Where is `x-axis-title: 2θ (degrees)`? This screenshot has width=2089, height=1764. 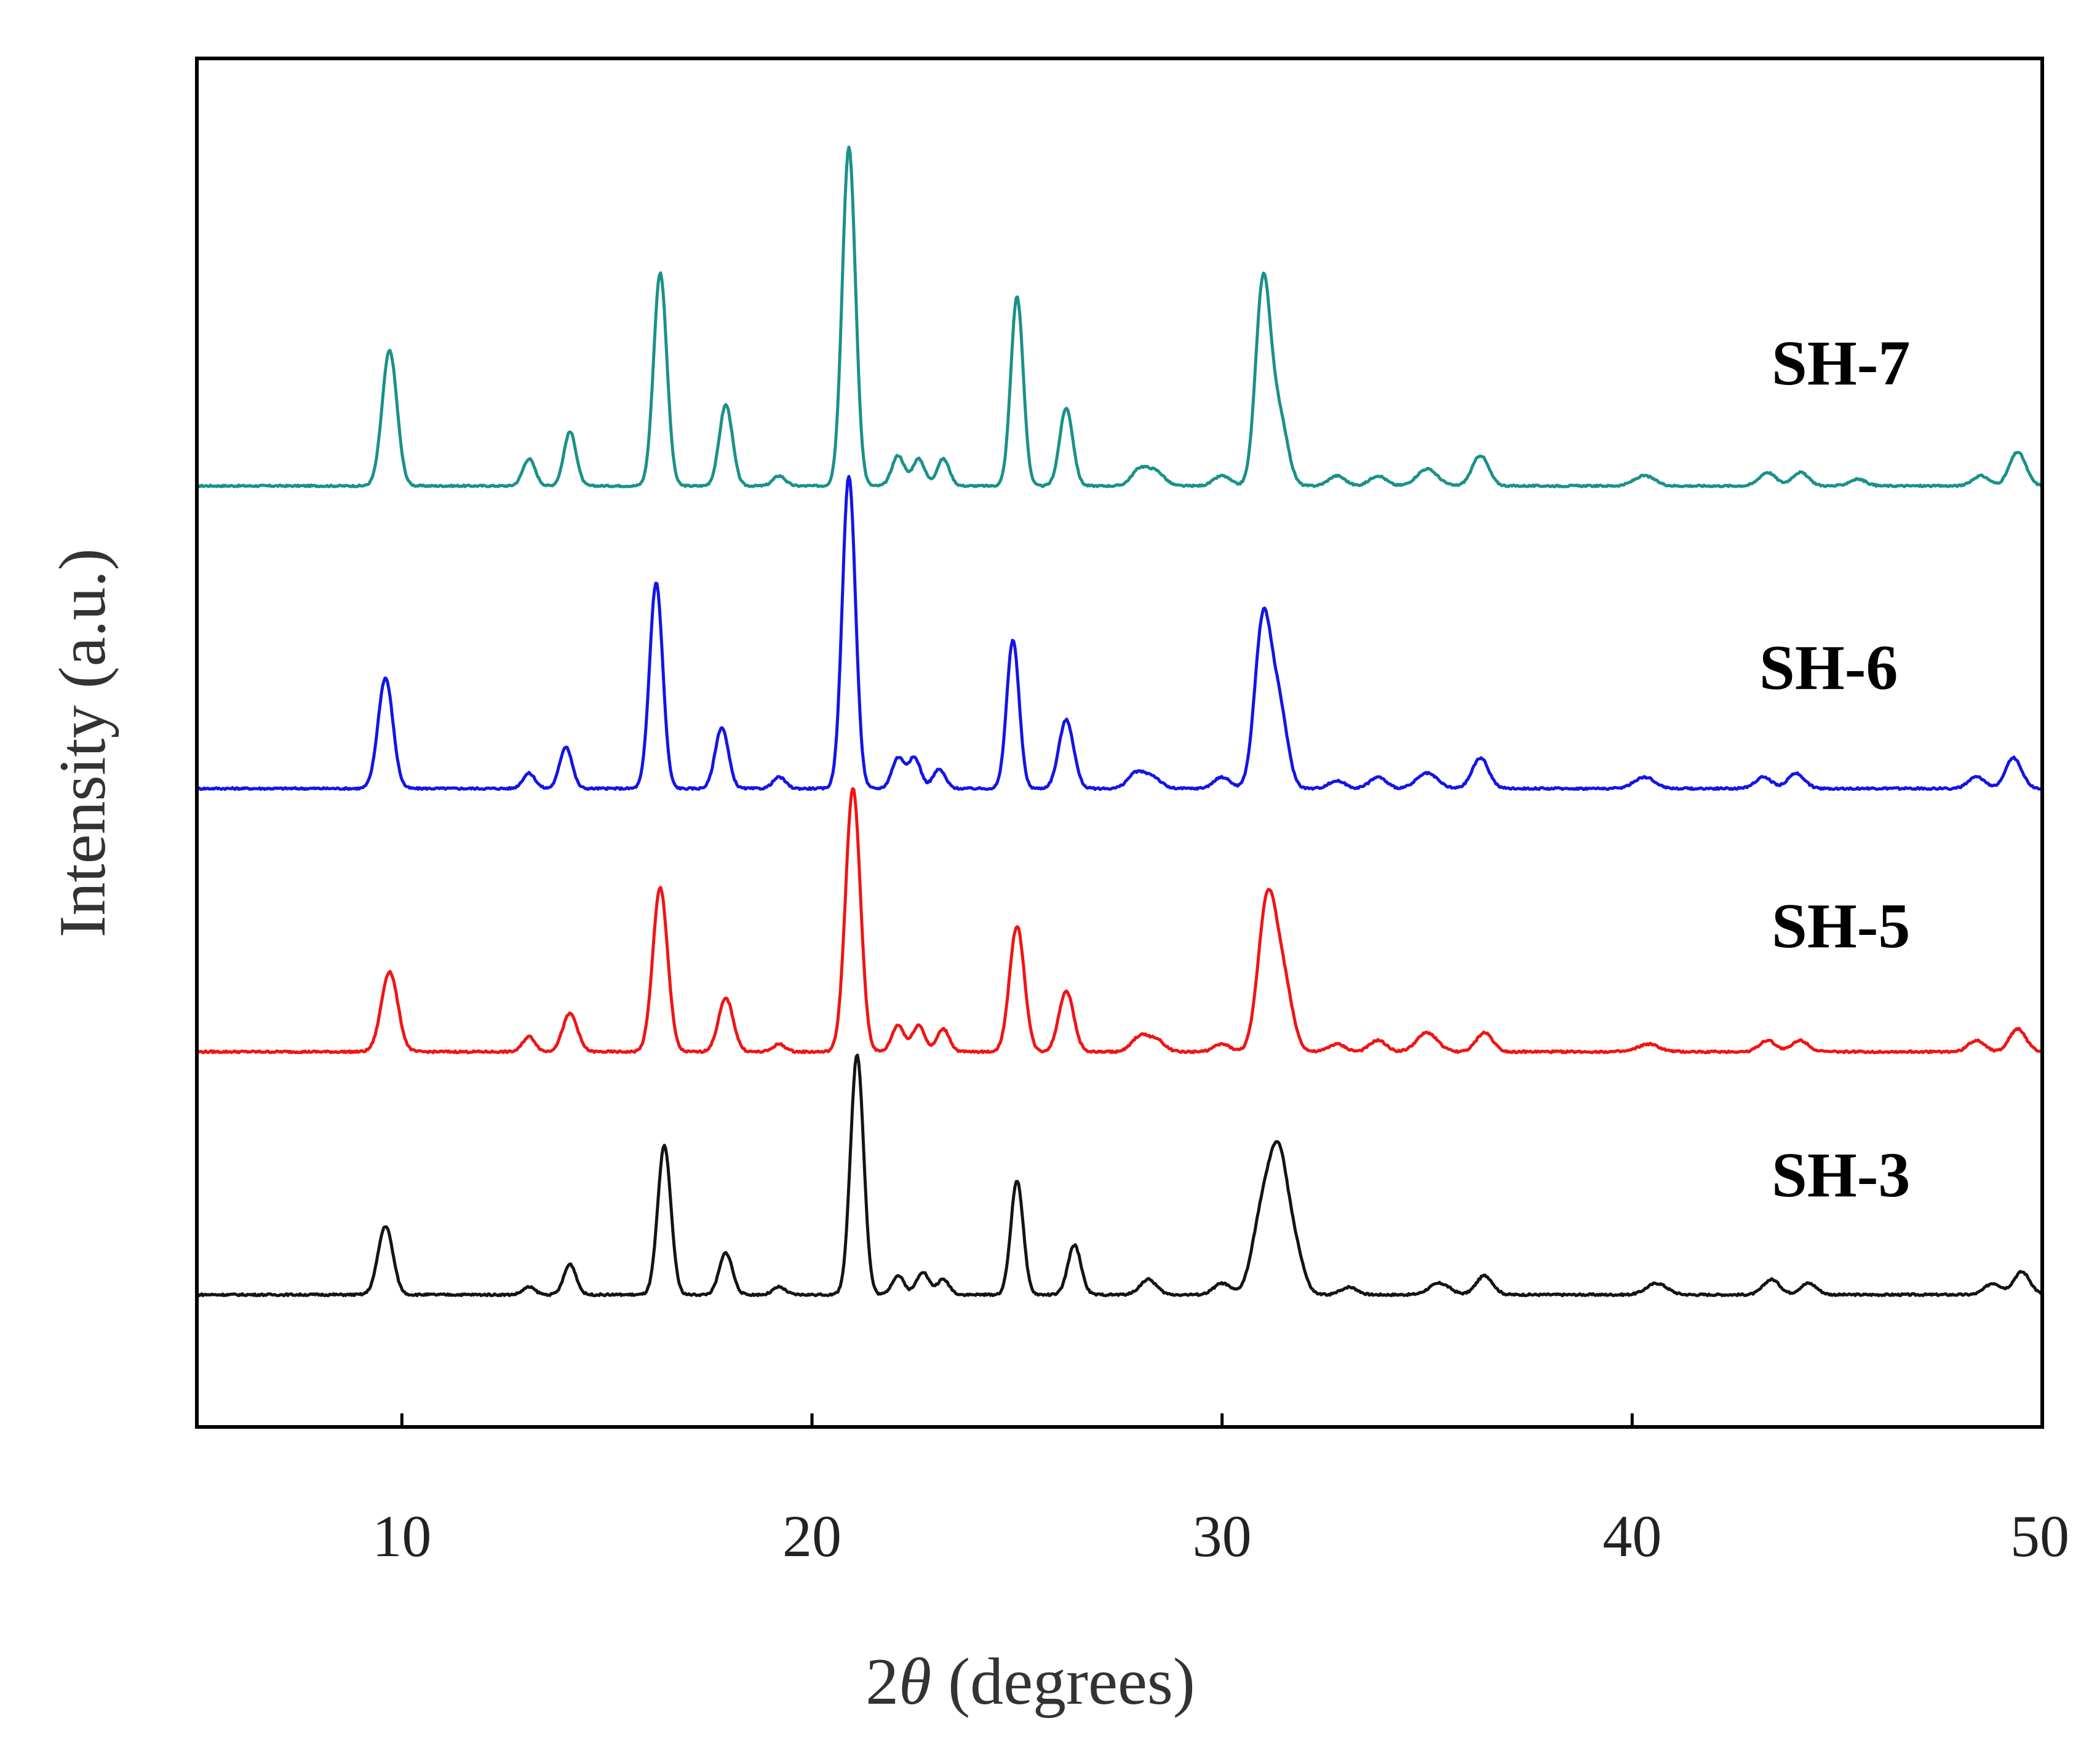
x-axis-title: 2θ (degrees) is located at coordinates (1030, 1681).